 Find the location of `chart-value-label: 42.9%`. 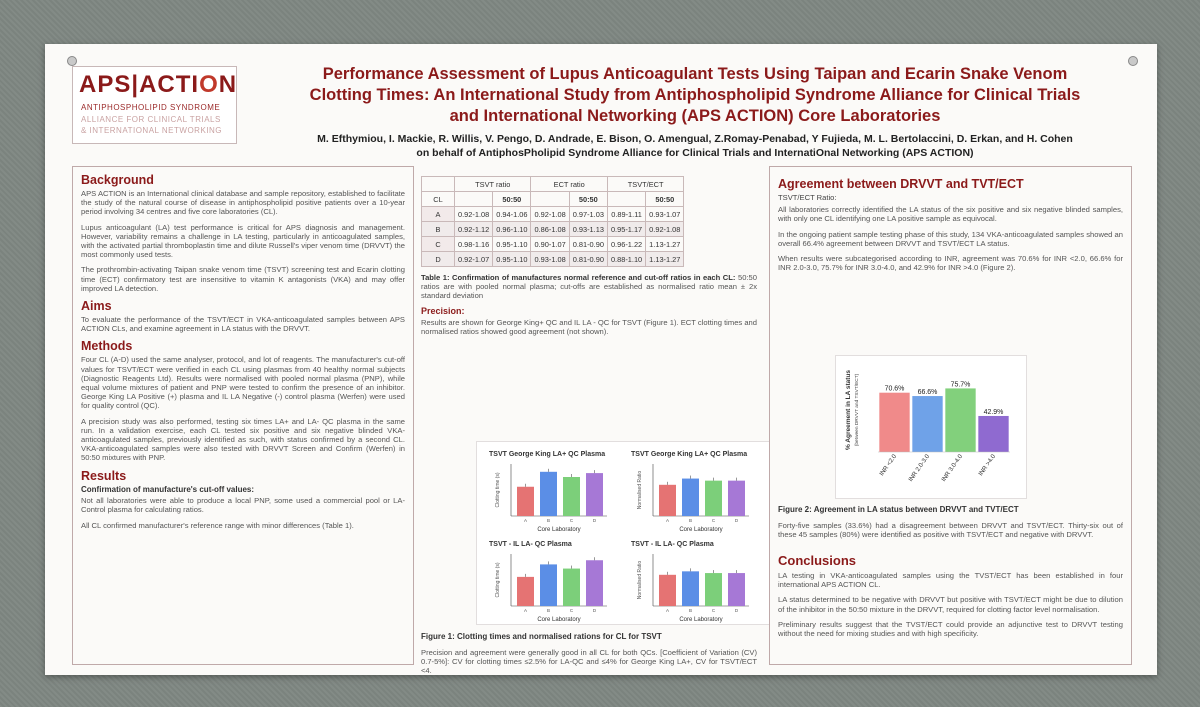

chart-value-label: 42.9% is located at coordinates (994, 412).